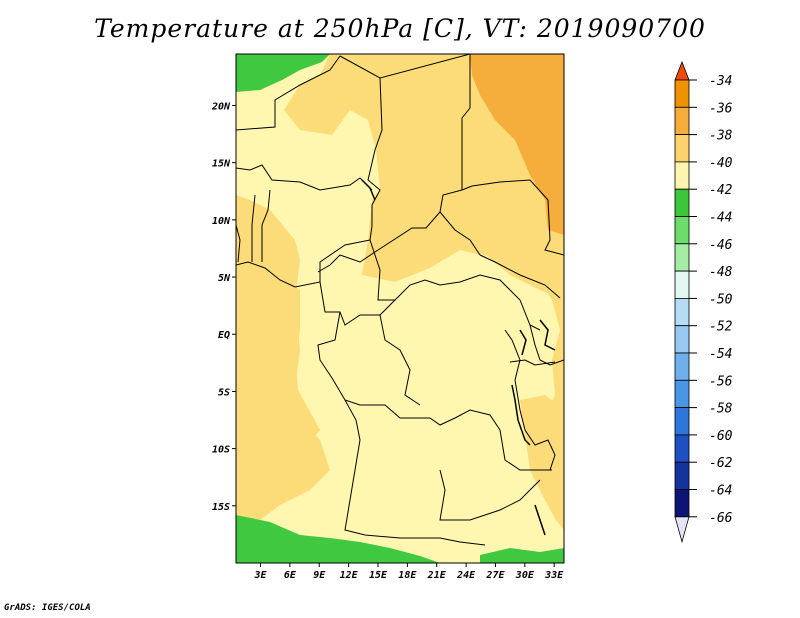 The width and height of the screenshot is (800, 618). I want to click on x-tick-label: 15E, so click(378, 575).